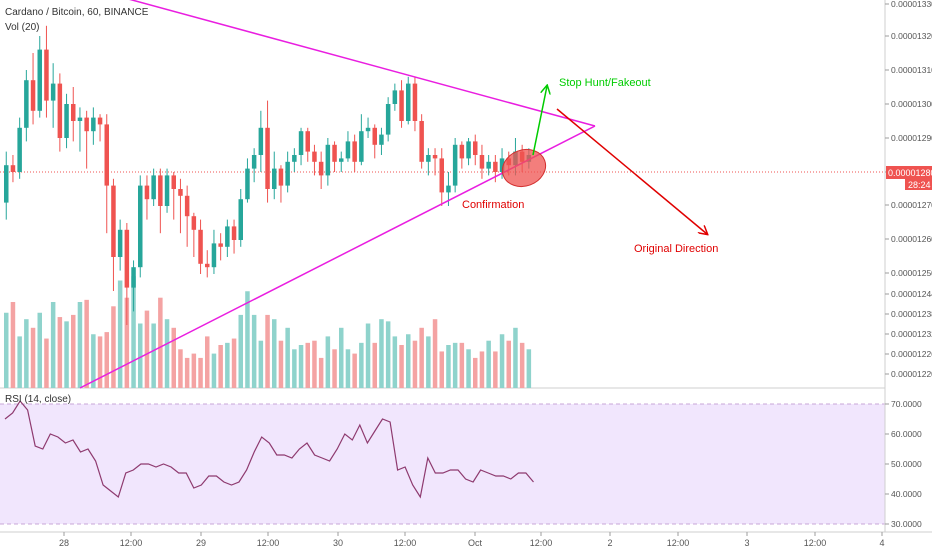  What do you see at coordinates (201, 543) in the screenshot?
I see `time-tick-label: 29` at bounding box center [201, 543].